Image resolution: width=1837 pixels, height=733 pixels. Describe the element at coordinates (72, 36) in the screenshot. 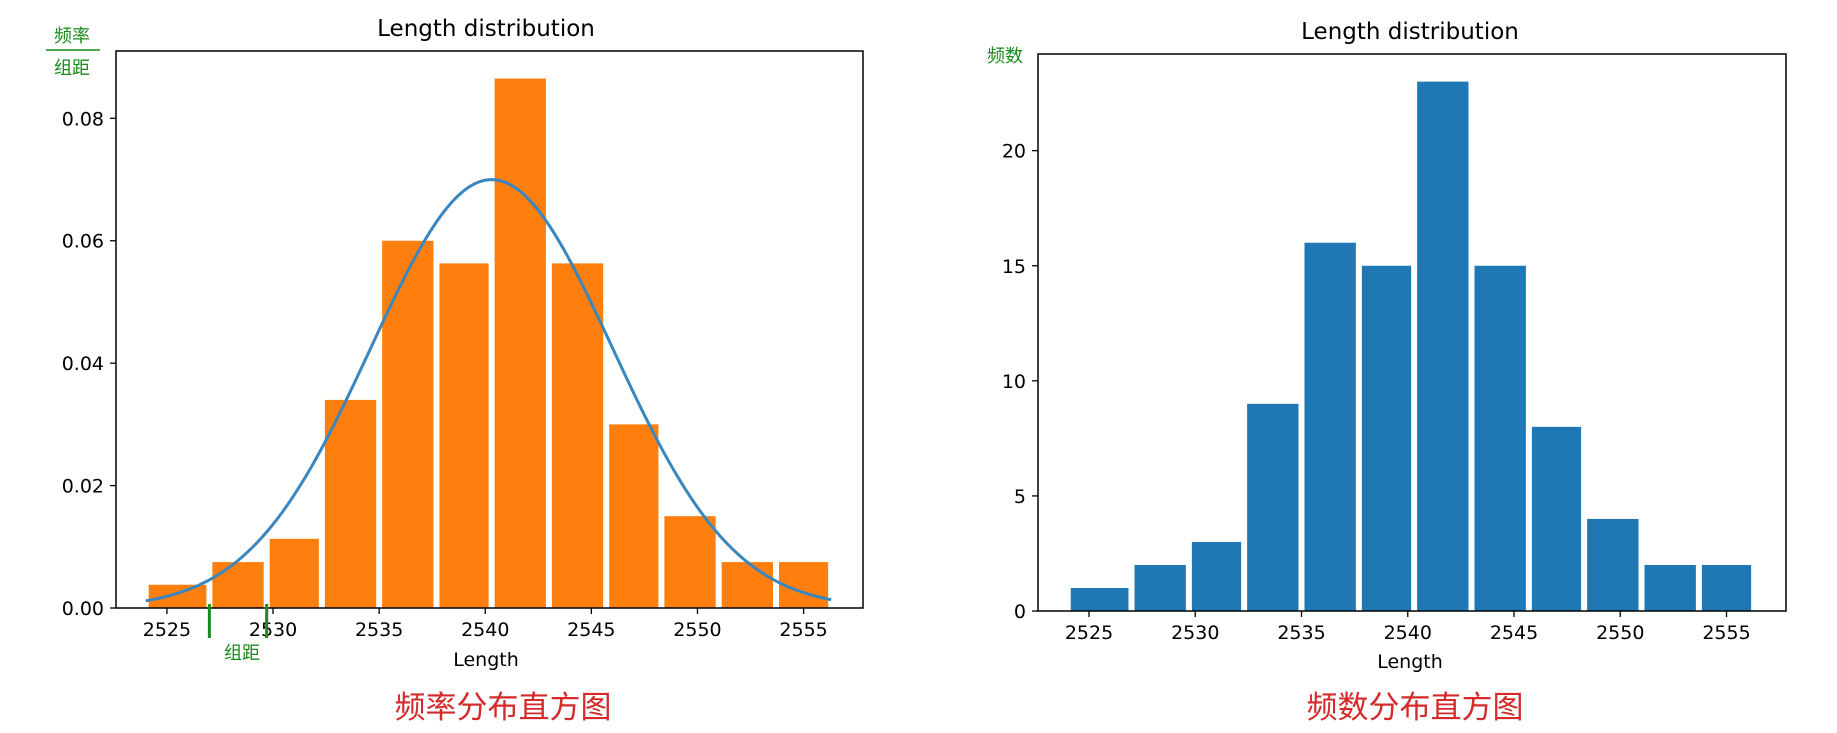

I see `y-axis-label-numerator: 频率` at that location.